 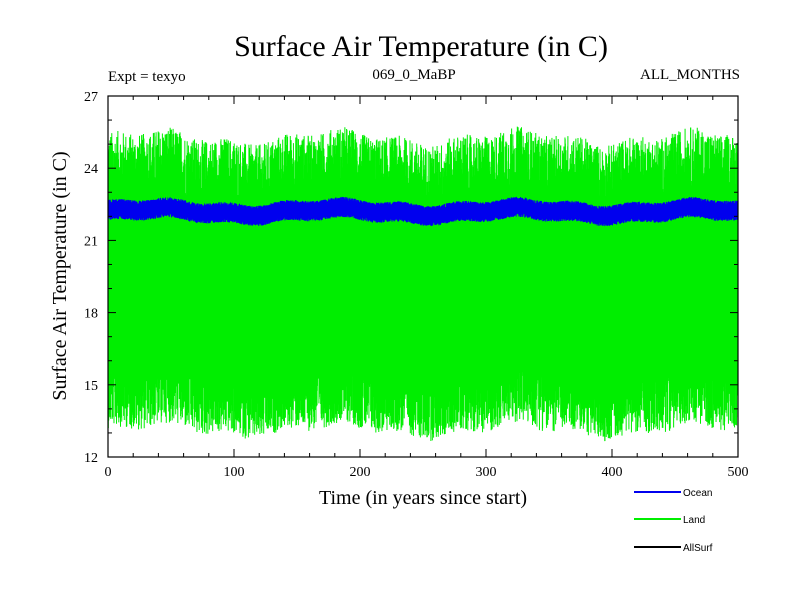 I want to click on y-tick-label: 15, so click(x=91, y=386).